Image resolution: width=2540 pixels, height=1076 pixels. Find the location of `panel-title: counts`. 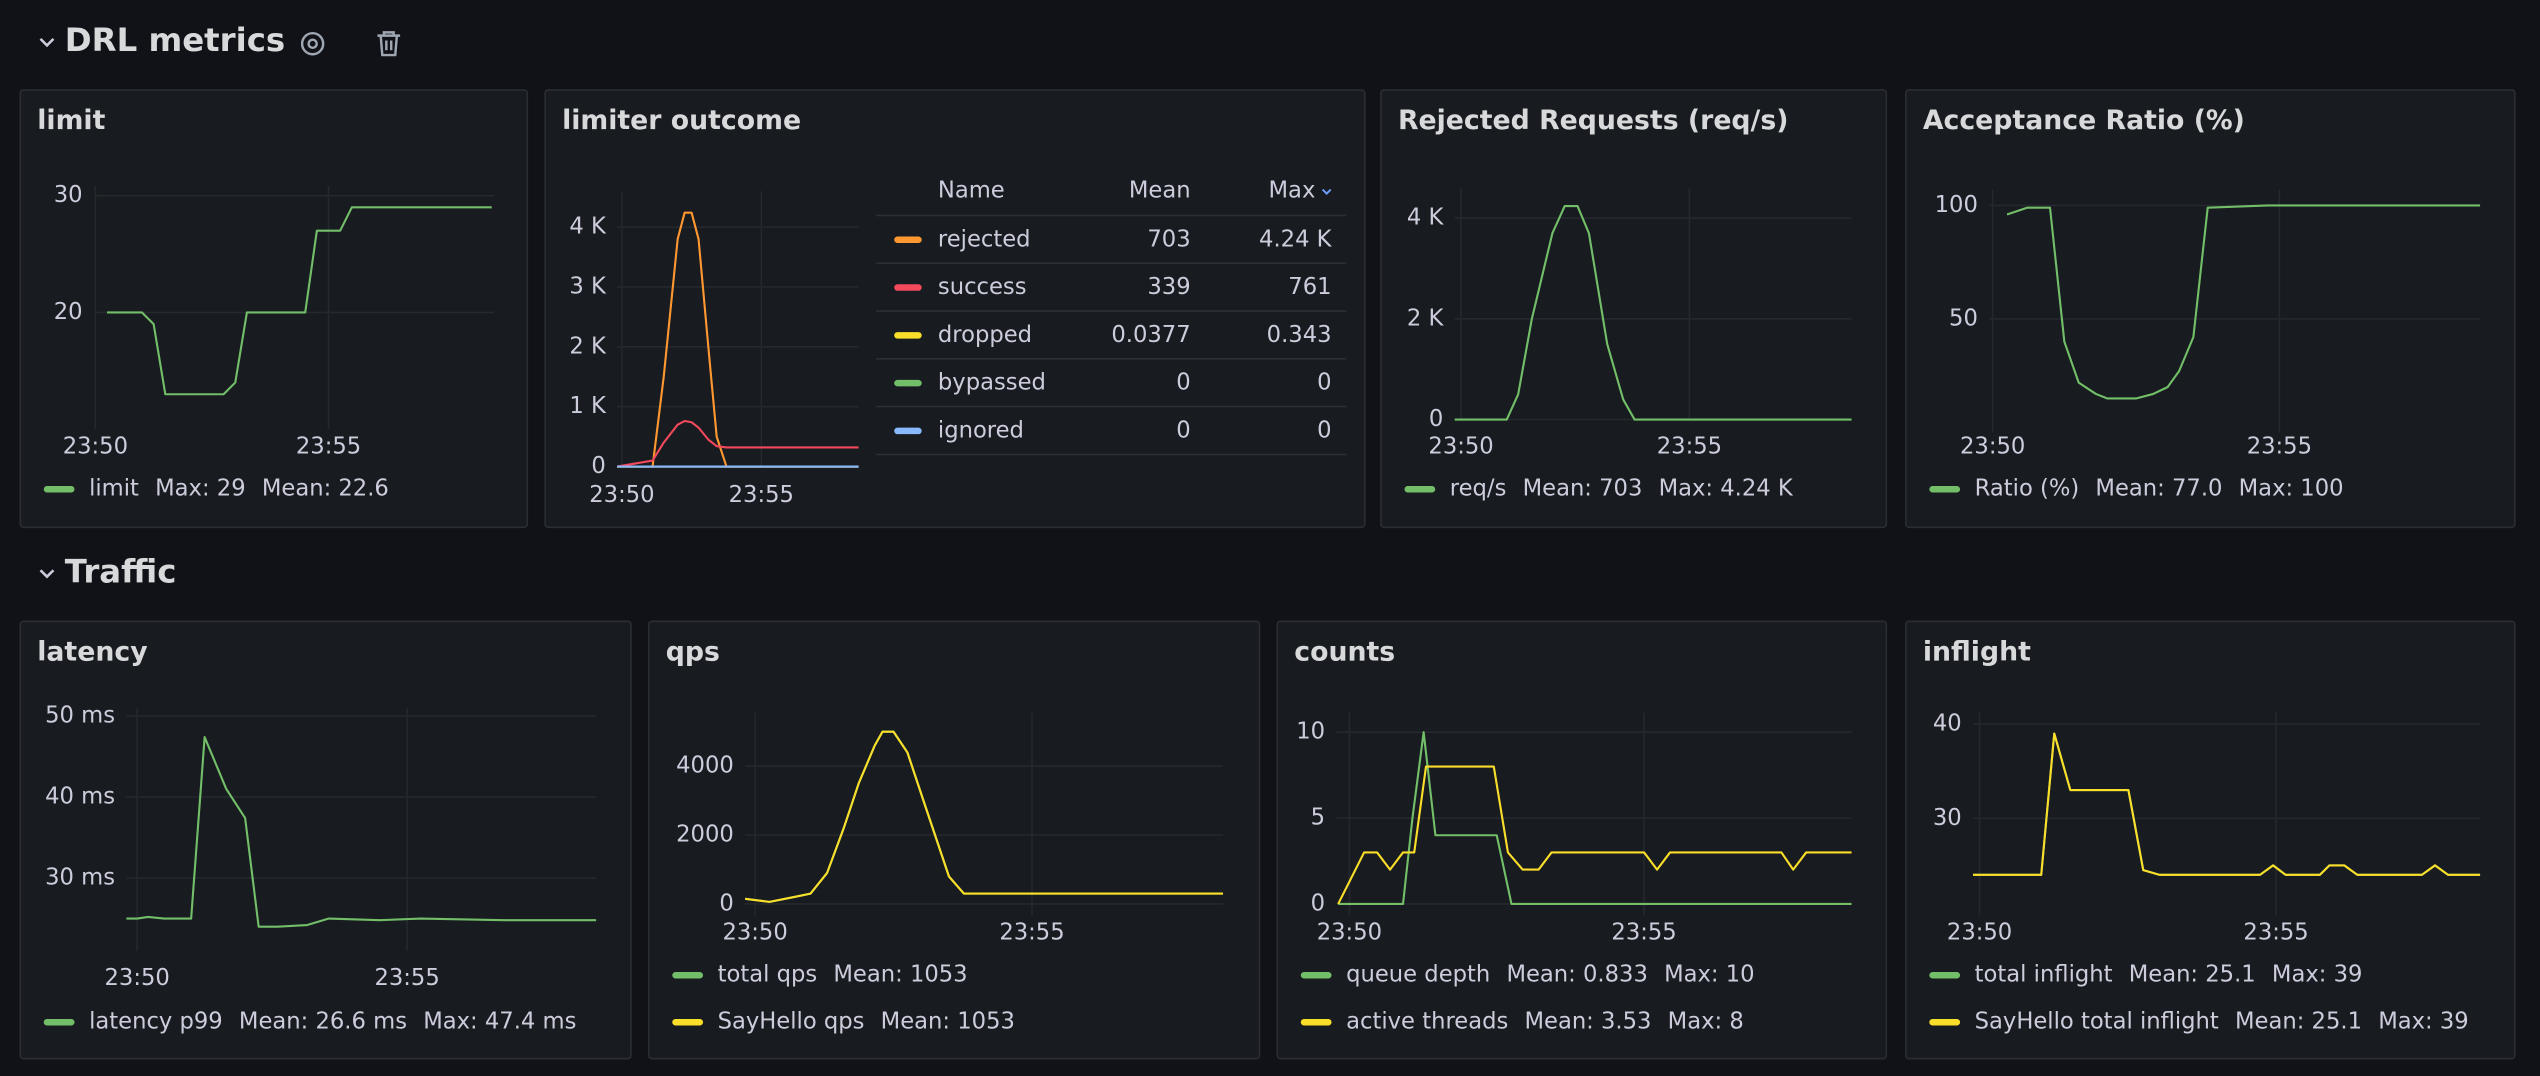

panel-title: counts is located at coordinates (1344, 651).